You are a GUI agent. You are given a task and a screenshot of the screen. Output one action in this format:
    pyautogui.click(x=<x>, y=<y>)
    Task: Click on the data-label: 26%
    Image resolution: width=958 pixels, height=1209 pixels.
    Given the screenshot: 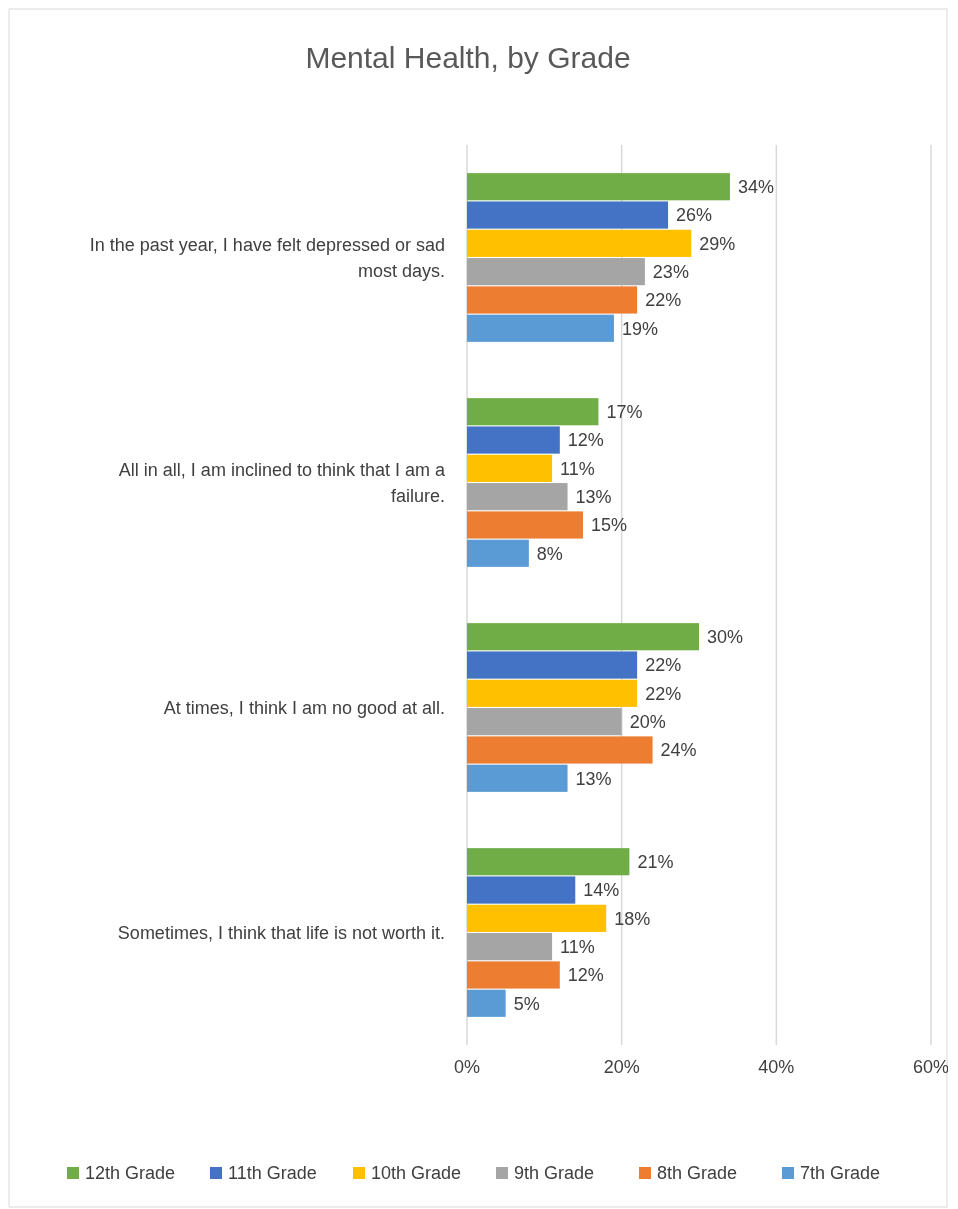 What is the action you would take?
    pyautogui.click(x=694, y=215)
    